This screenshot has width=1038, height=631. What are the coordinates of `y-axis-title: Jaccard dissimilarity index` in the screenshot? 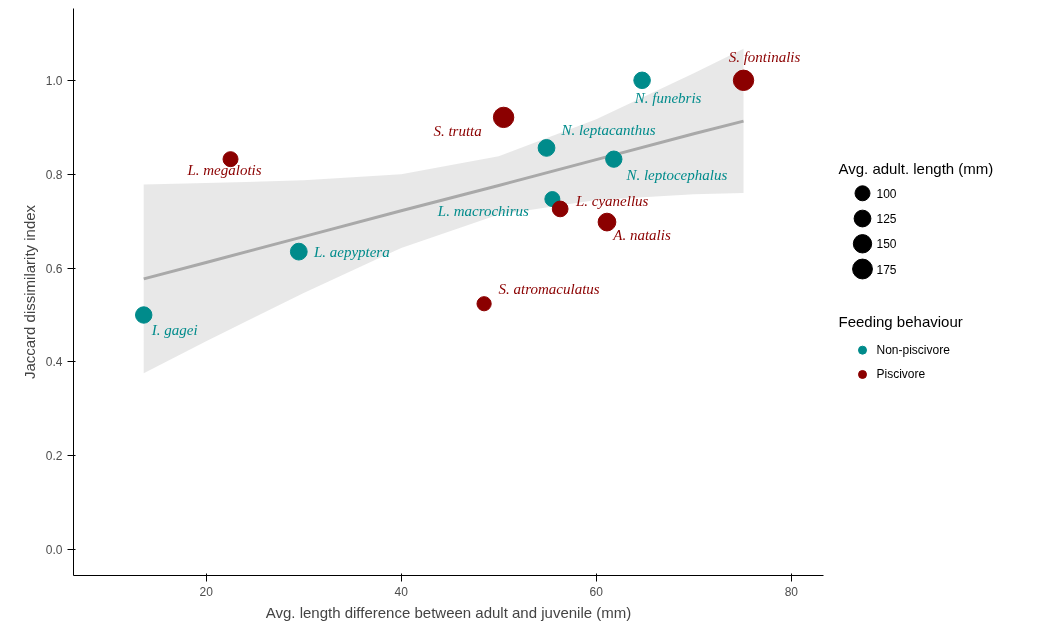 It's located at (29, 292).